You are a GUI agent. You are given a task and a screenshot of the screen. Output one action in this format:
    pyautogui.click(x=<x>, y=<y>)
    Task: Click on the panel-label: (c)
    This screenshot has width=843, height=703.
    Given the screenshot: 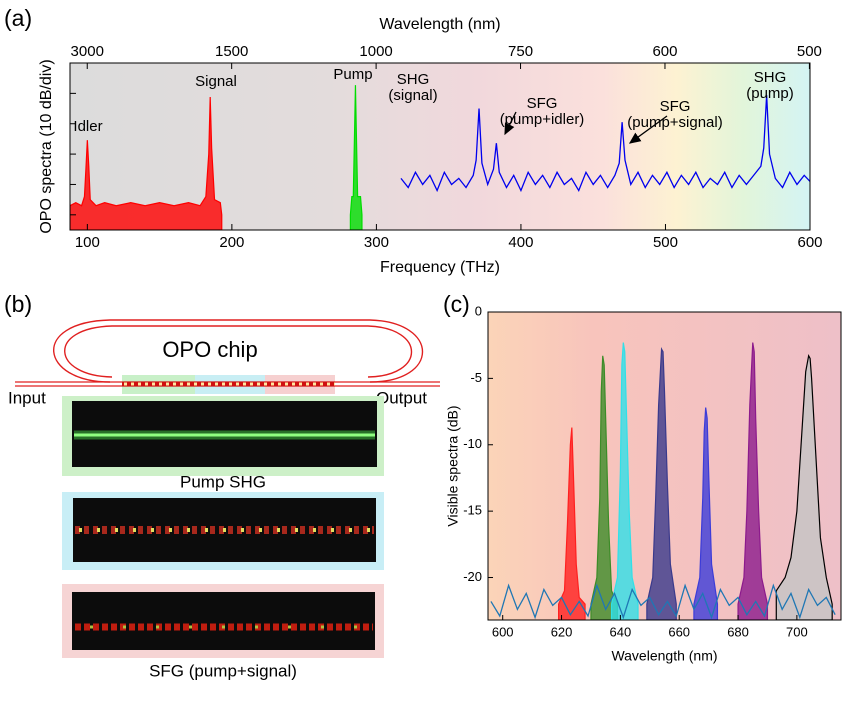 What is the action you would take?
    pyautogui.click(x=456, y=304)
    